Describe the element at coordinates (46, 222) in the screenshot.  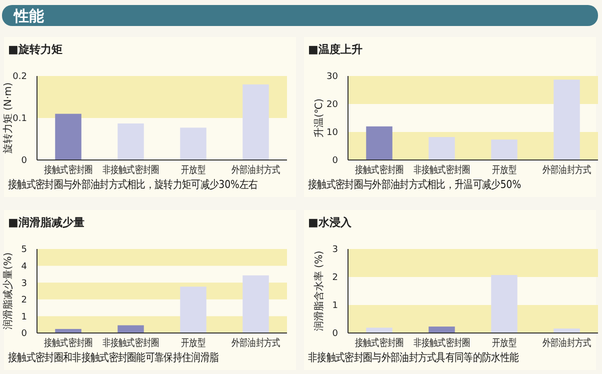
I see `chart-title: ■润滑脂减少量` at that location.